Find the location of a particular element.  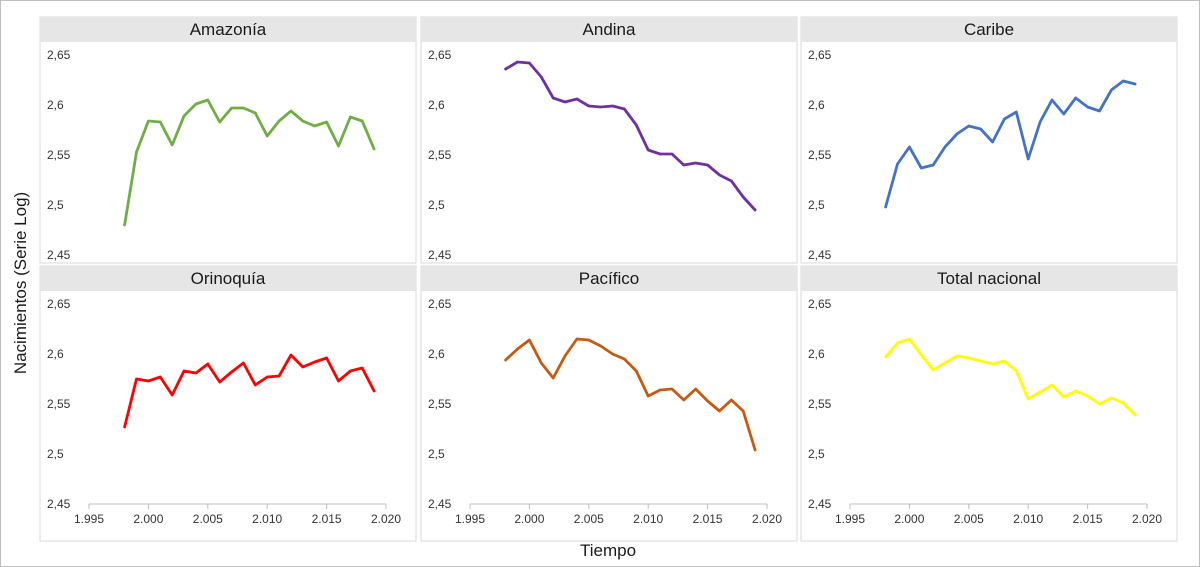

series-line-orinoquia is located at coordinates (249, 391).